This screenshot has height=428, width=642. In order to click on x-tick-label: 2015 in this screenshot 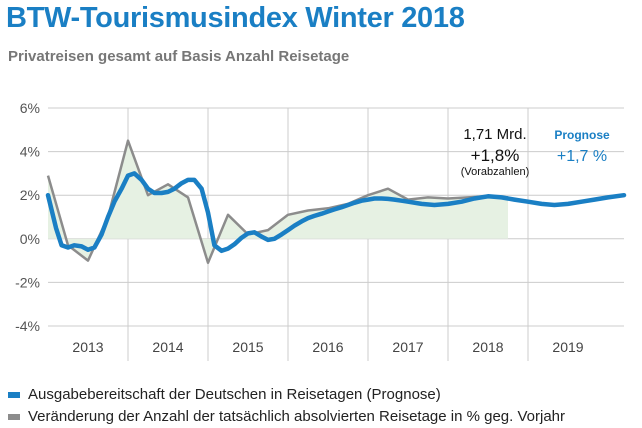, I will do `click(247, 347)`.